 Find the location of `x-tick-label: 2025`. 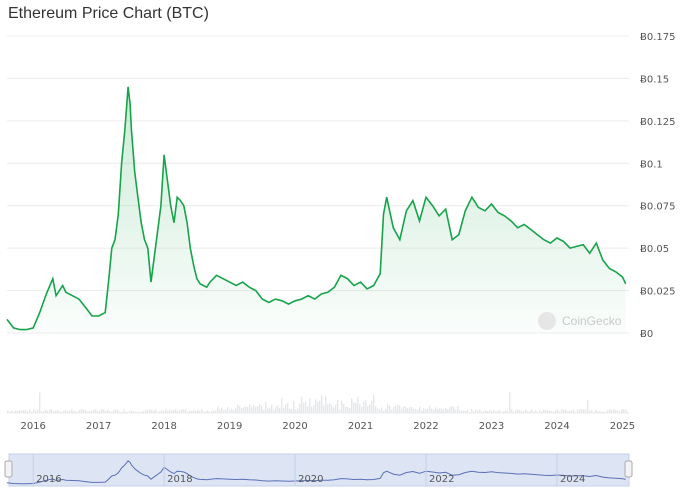

x-tick-label: 2025 is located at coordinates (622, 426).